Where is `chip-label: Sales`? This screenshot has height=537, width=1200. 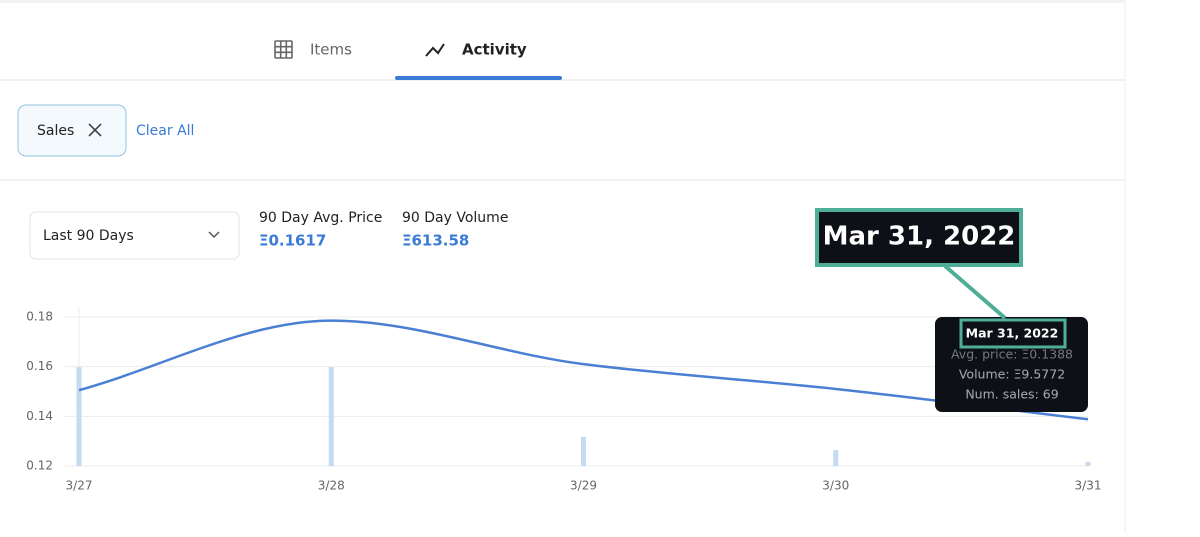
chip-label: Sales is located at coordinates (55, 131).